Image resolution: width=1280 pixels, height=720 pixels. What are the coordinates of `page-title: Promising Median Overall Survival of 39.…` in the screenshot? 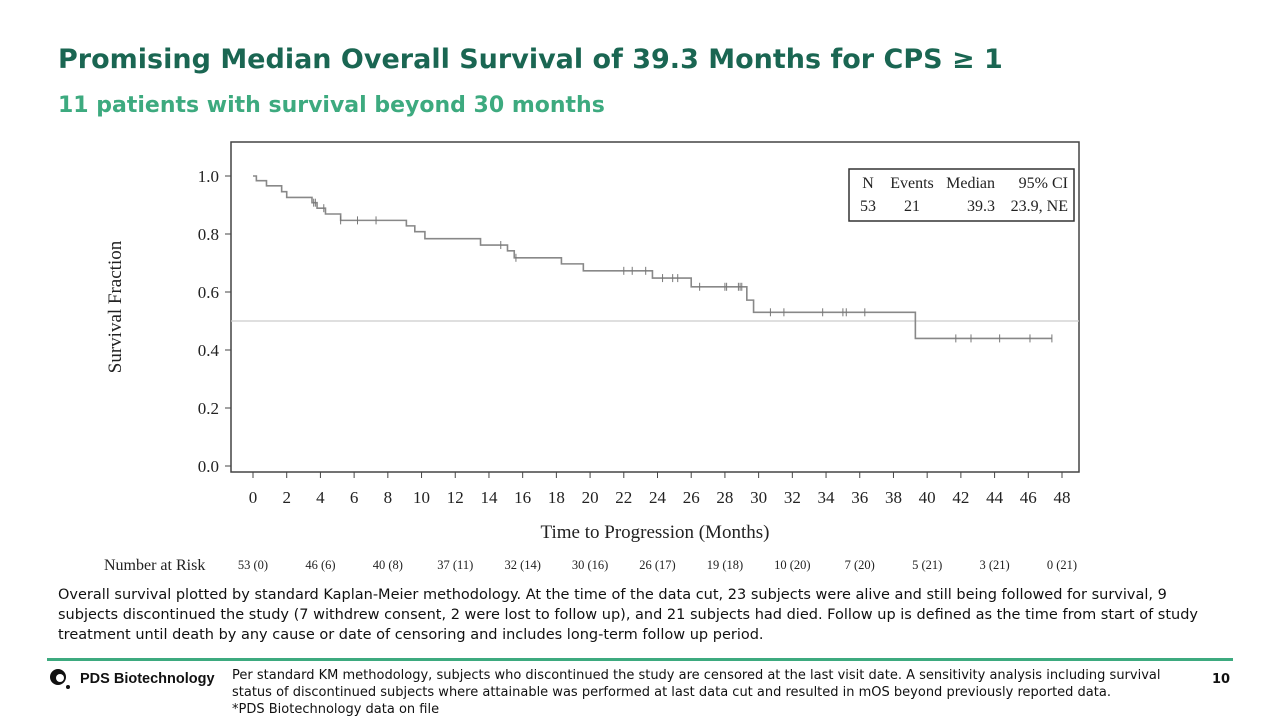 It's located at (530, 59).